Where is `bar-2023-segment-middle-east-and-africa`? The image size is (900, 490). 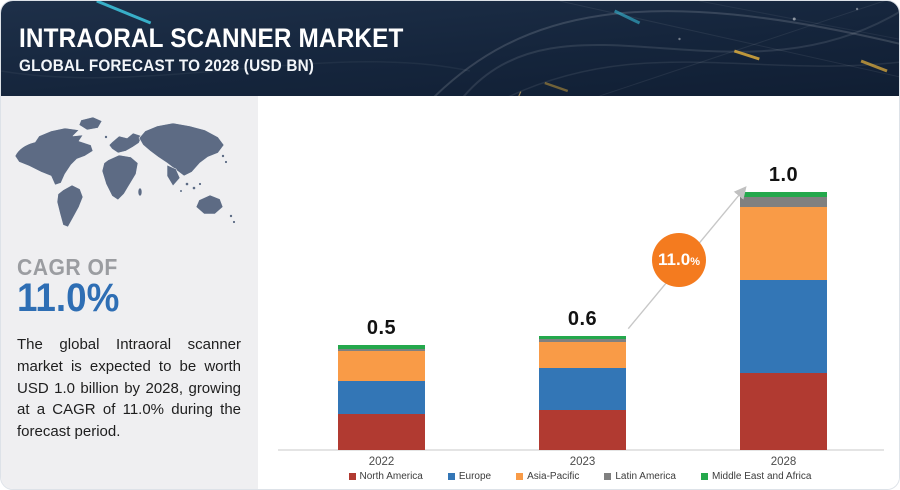
bar-2023-segment-middle-east-and-africa is located at coordinates (582, 337).